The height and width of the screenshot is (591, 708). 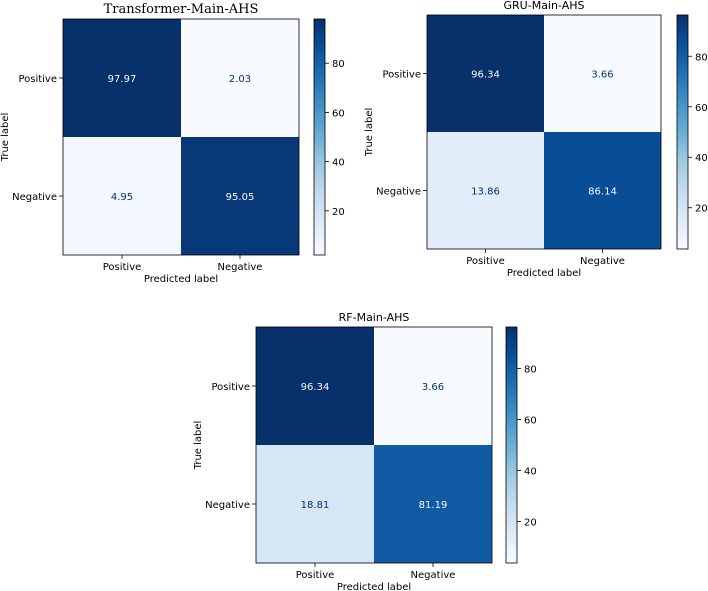 I want to click on cell-value-label: 95.05, so click(x=240, y=197).